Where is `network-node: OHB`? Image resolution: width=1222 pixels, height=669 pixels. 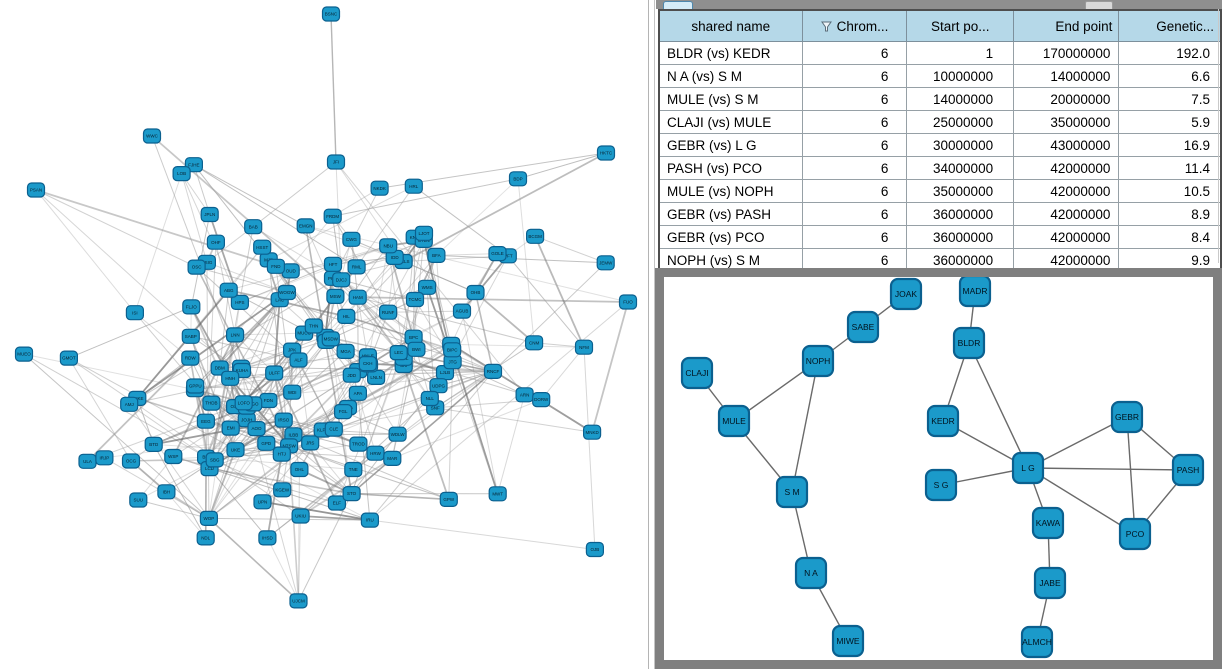 network-node: OHB is located at coordinates (475, 292).